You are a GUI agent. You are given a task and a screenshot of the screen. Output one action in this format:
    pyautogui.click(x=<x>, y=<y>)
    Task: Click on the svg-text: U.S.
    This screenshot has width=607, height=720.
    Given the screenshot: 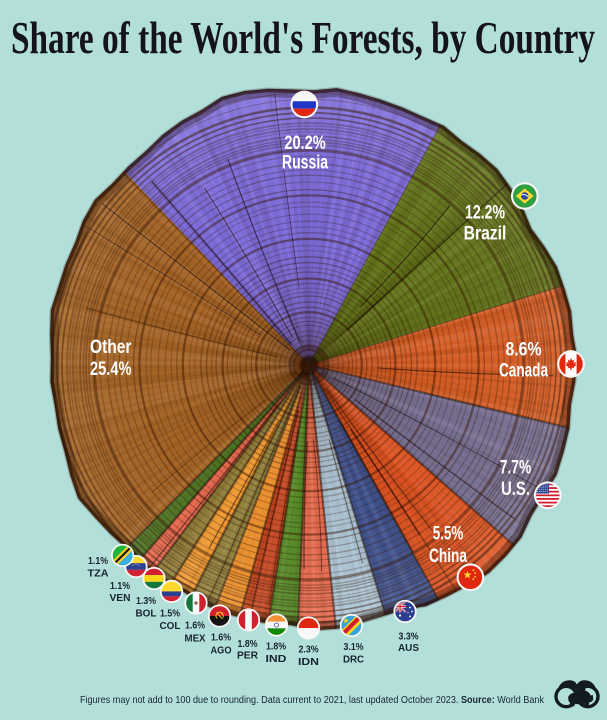 What is the action you would take?
    pyautogui.click(x=515, y=489)
    